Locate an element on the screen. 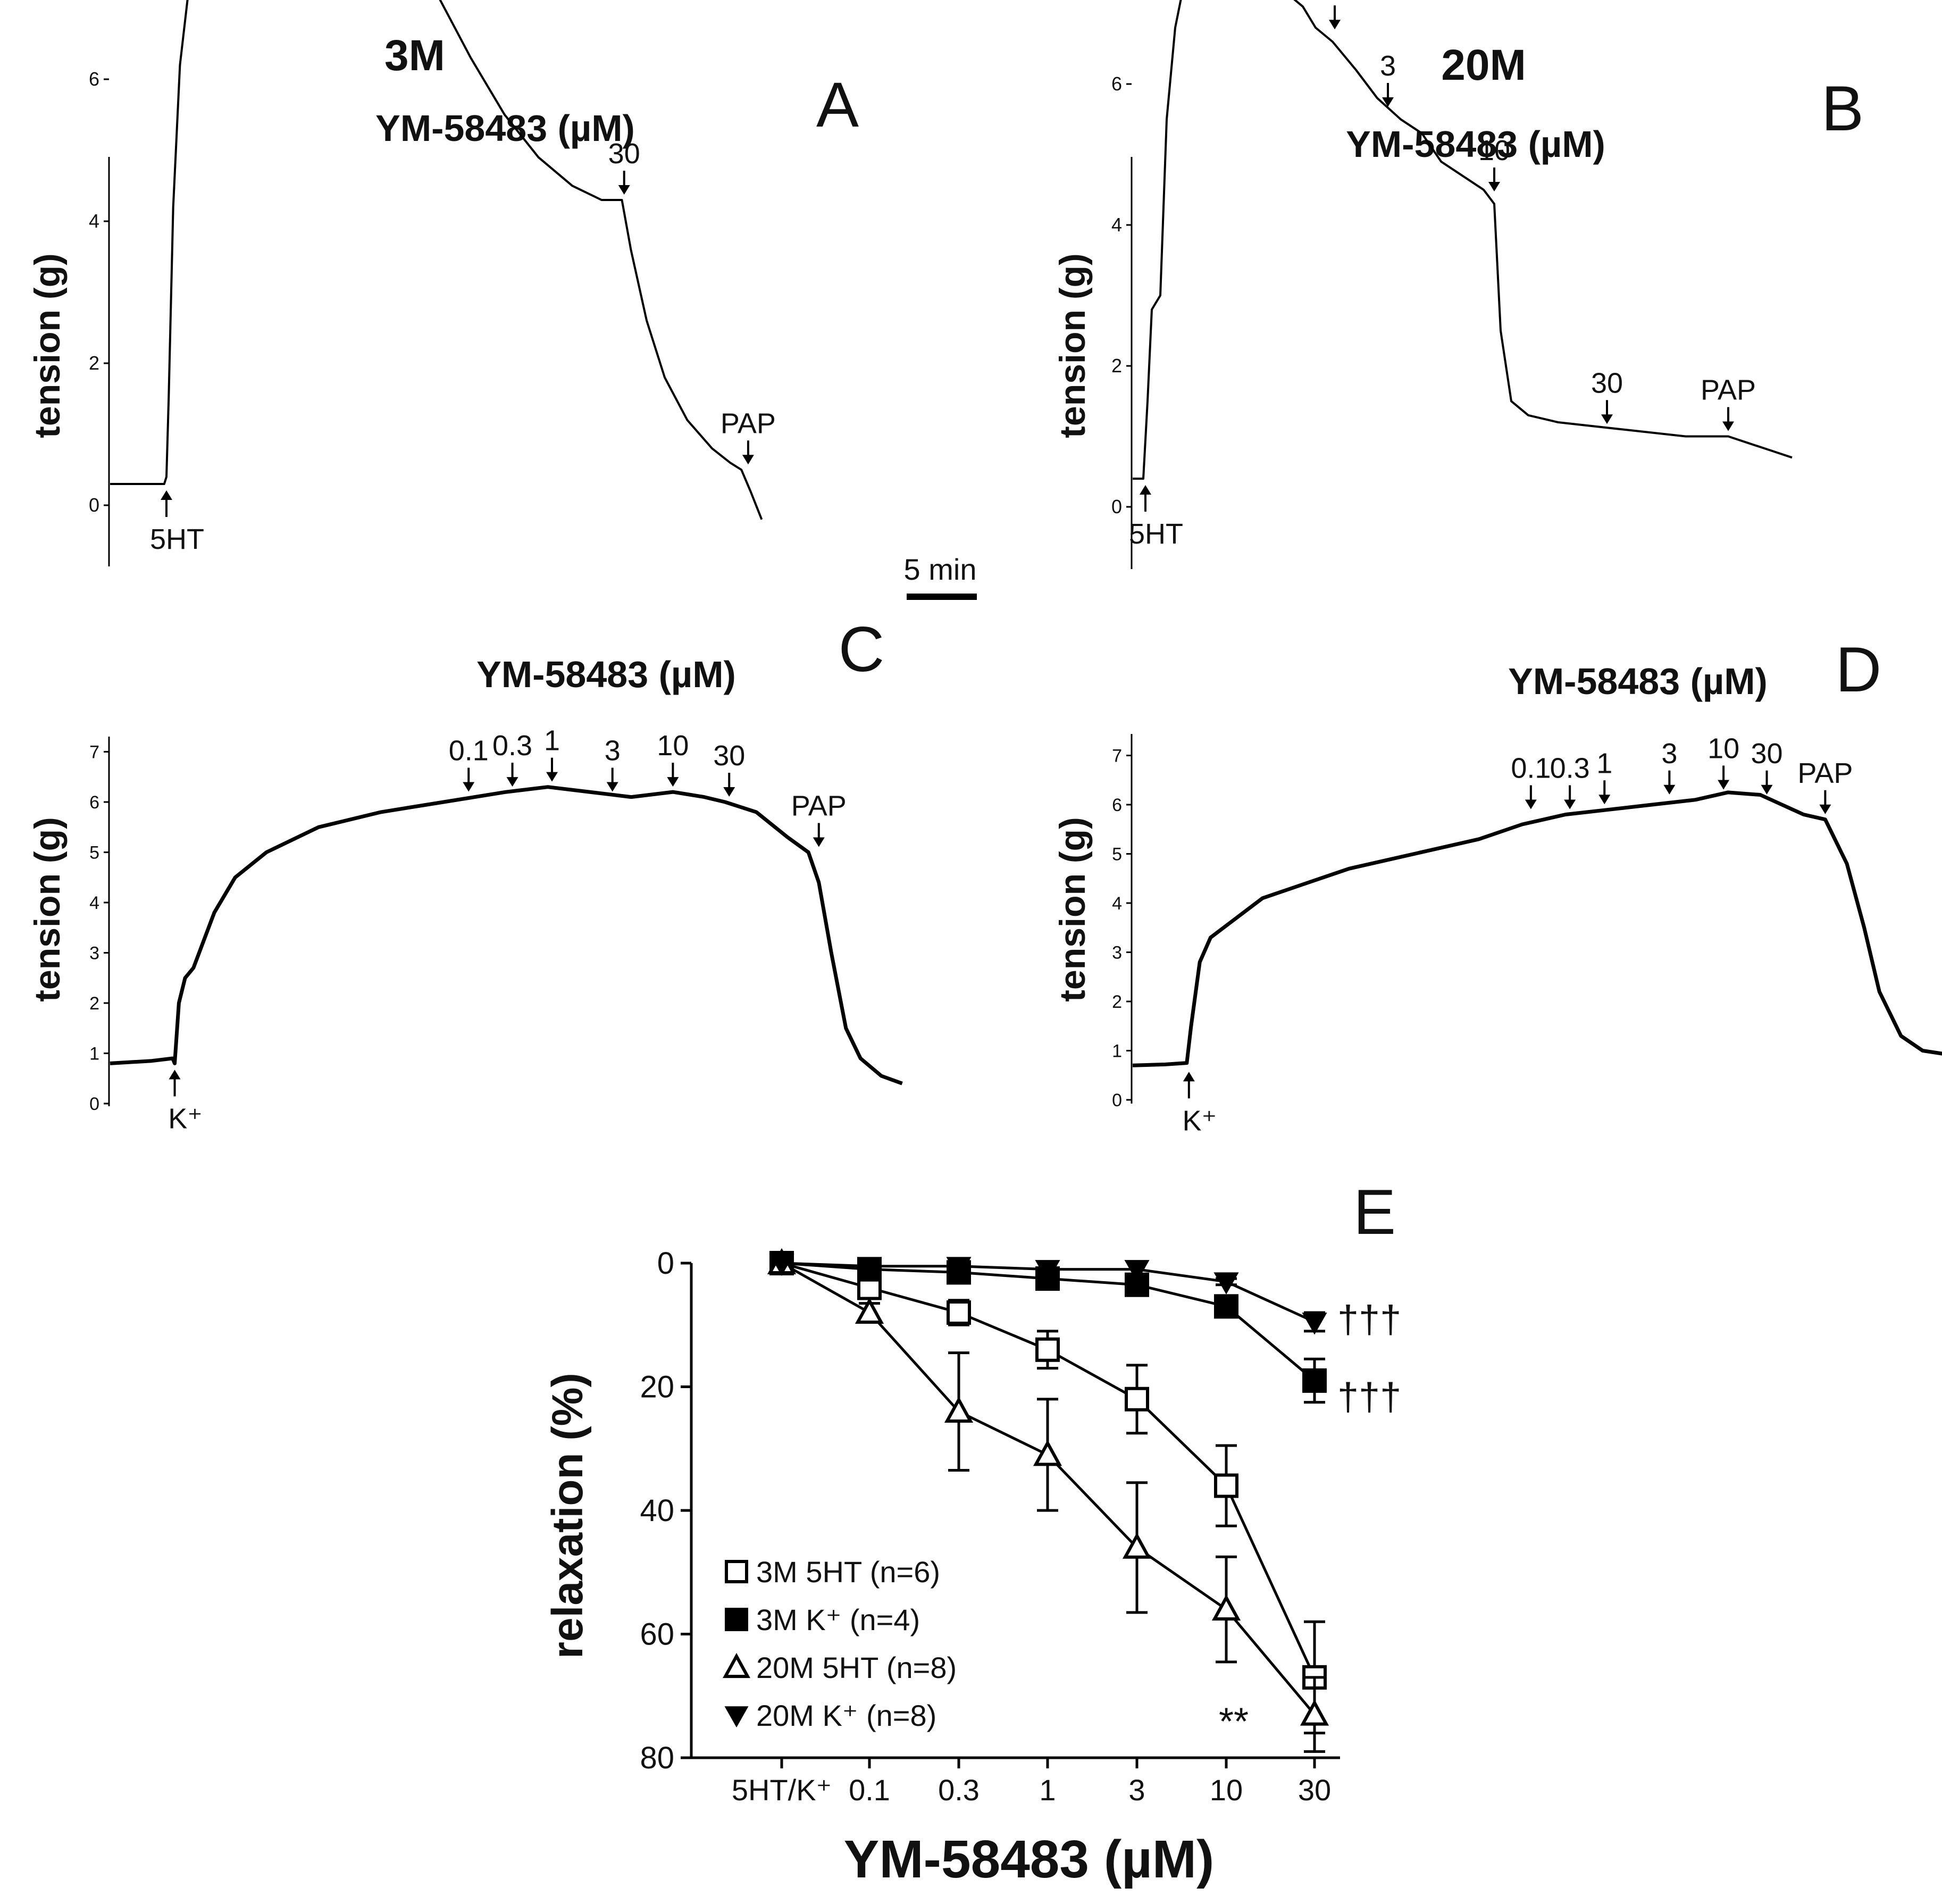 The width and height of the screenshot is (1942, 1904). panel-c-ytick-label: 1 is located at coordinates (94, 1054).